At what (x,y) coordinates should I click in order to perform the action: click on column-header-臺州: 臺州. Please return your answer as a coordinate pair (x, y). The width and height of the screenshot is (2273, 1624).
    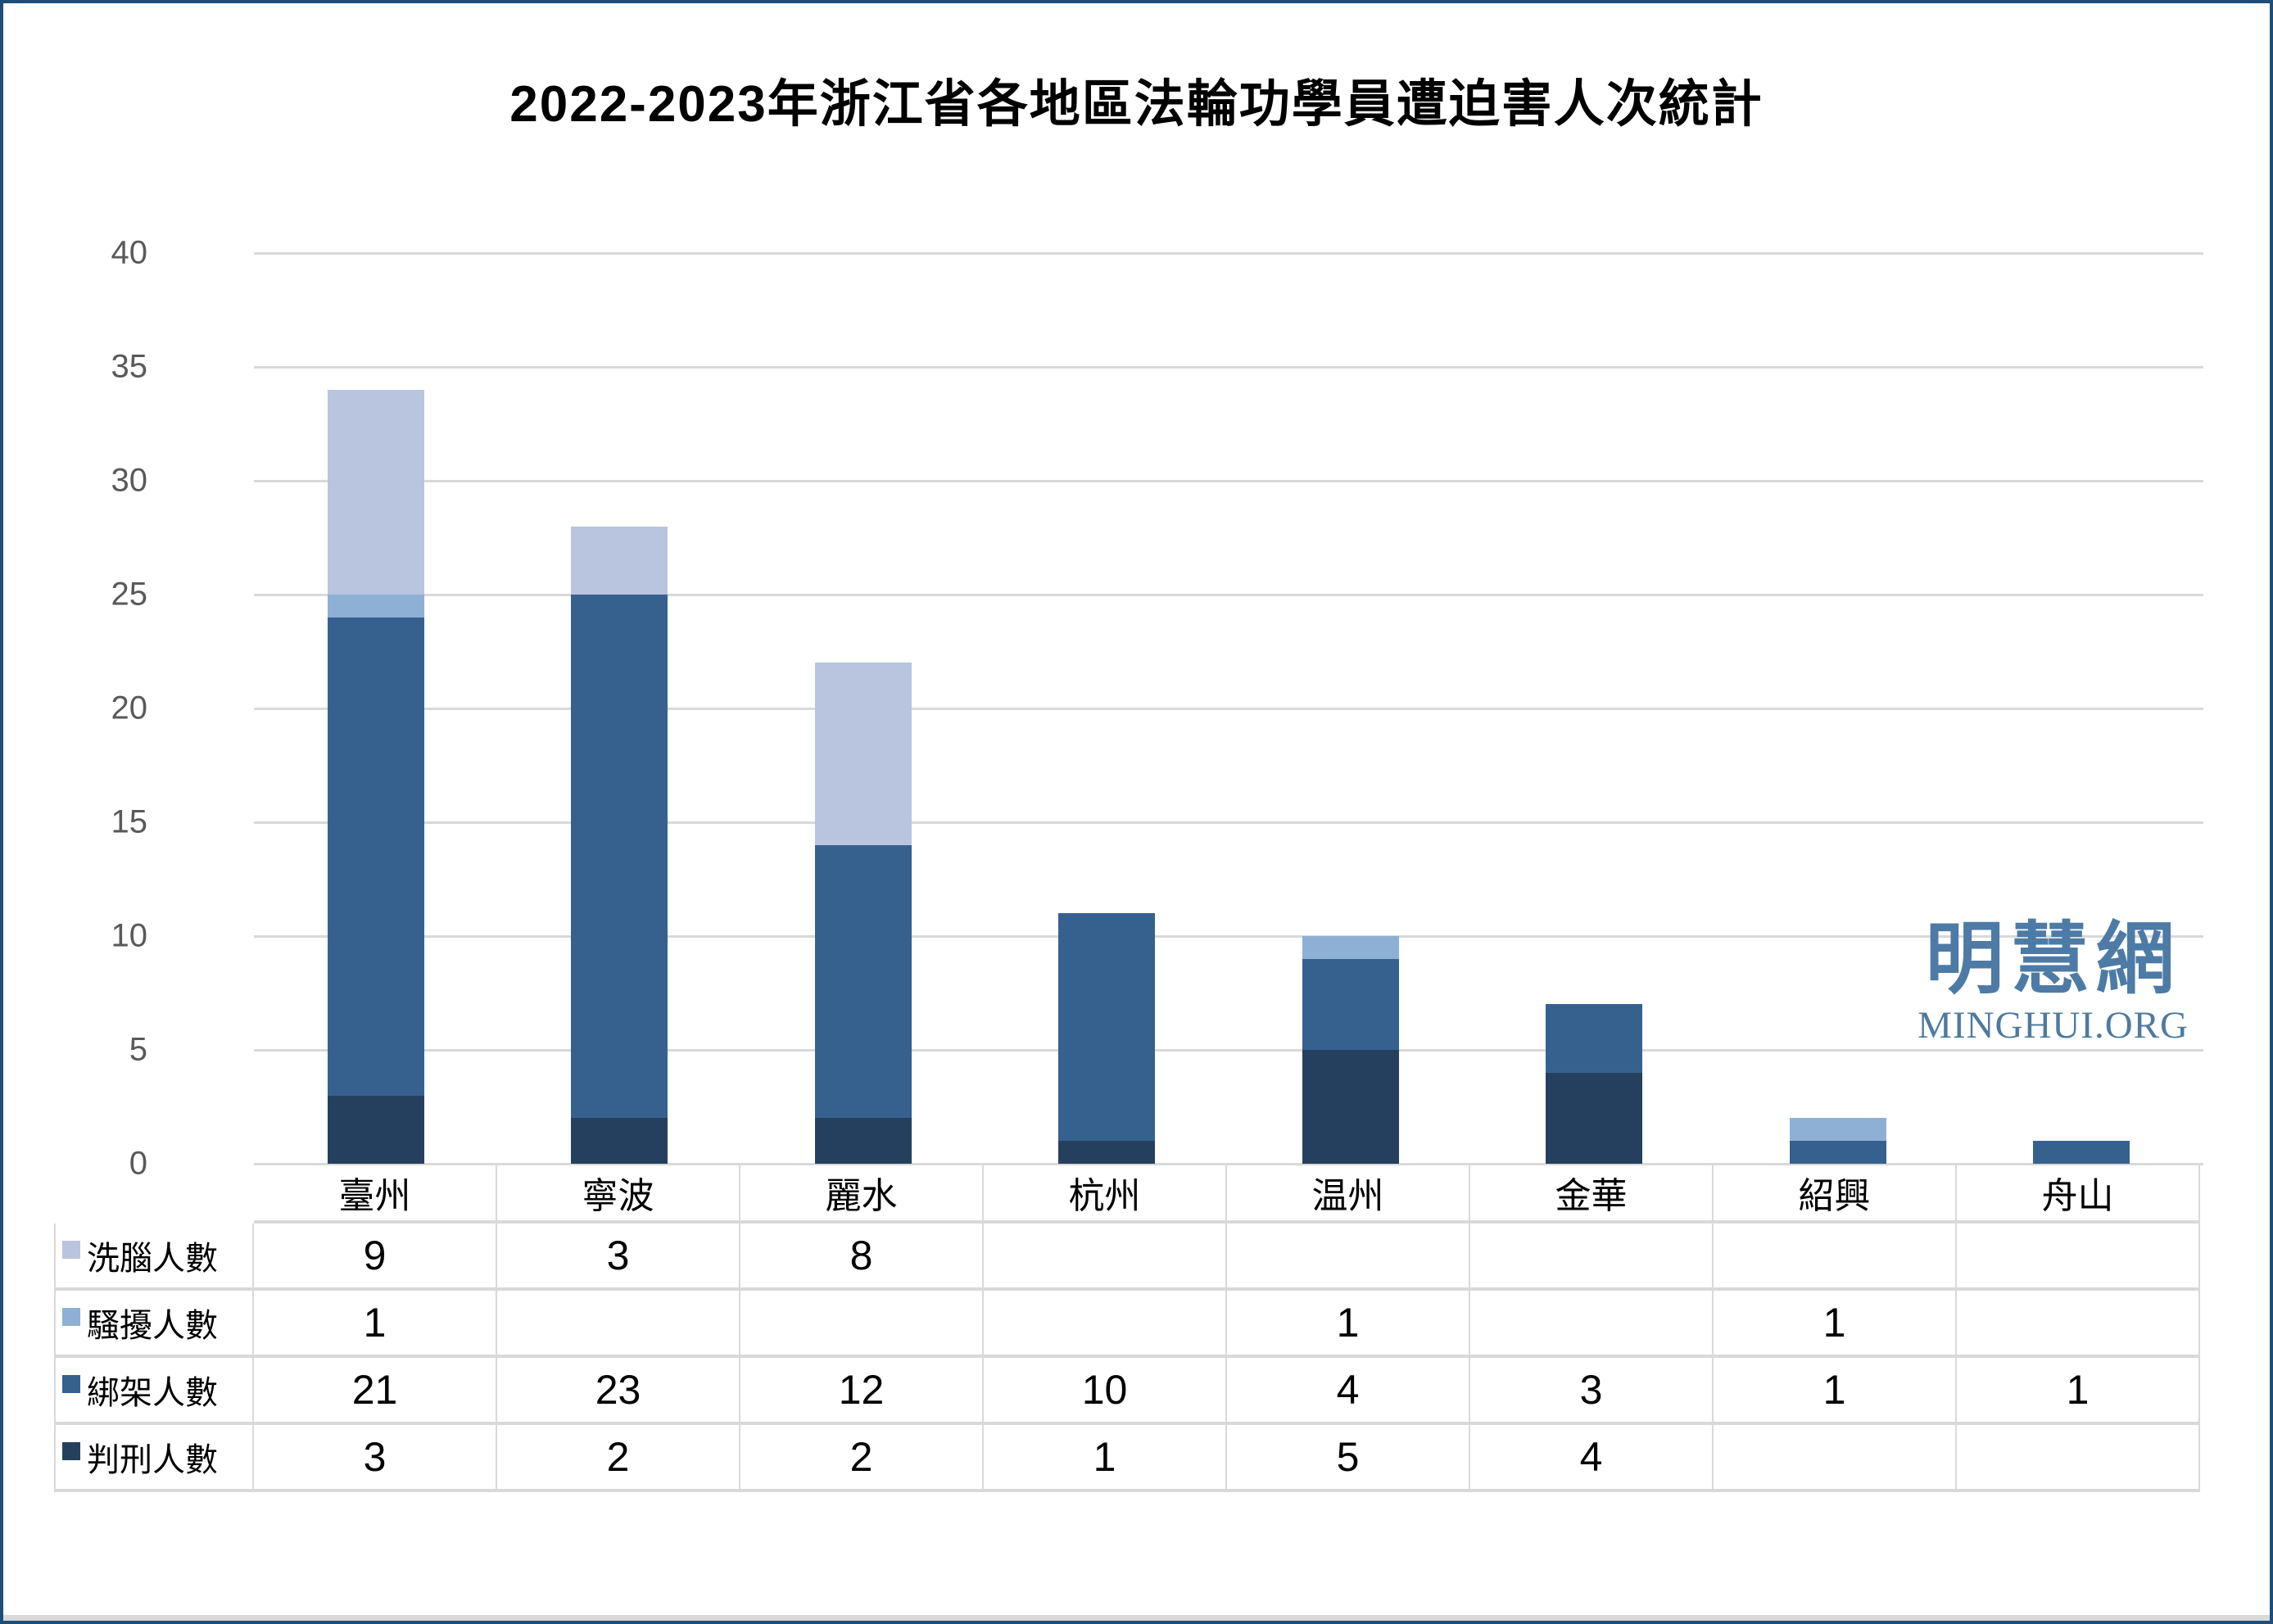
    Looking at the image, I should click on (375, 1194).